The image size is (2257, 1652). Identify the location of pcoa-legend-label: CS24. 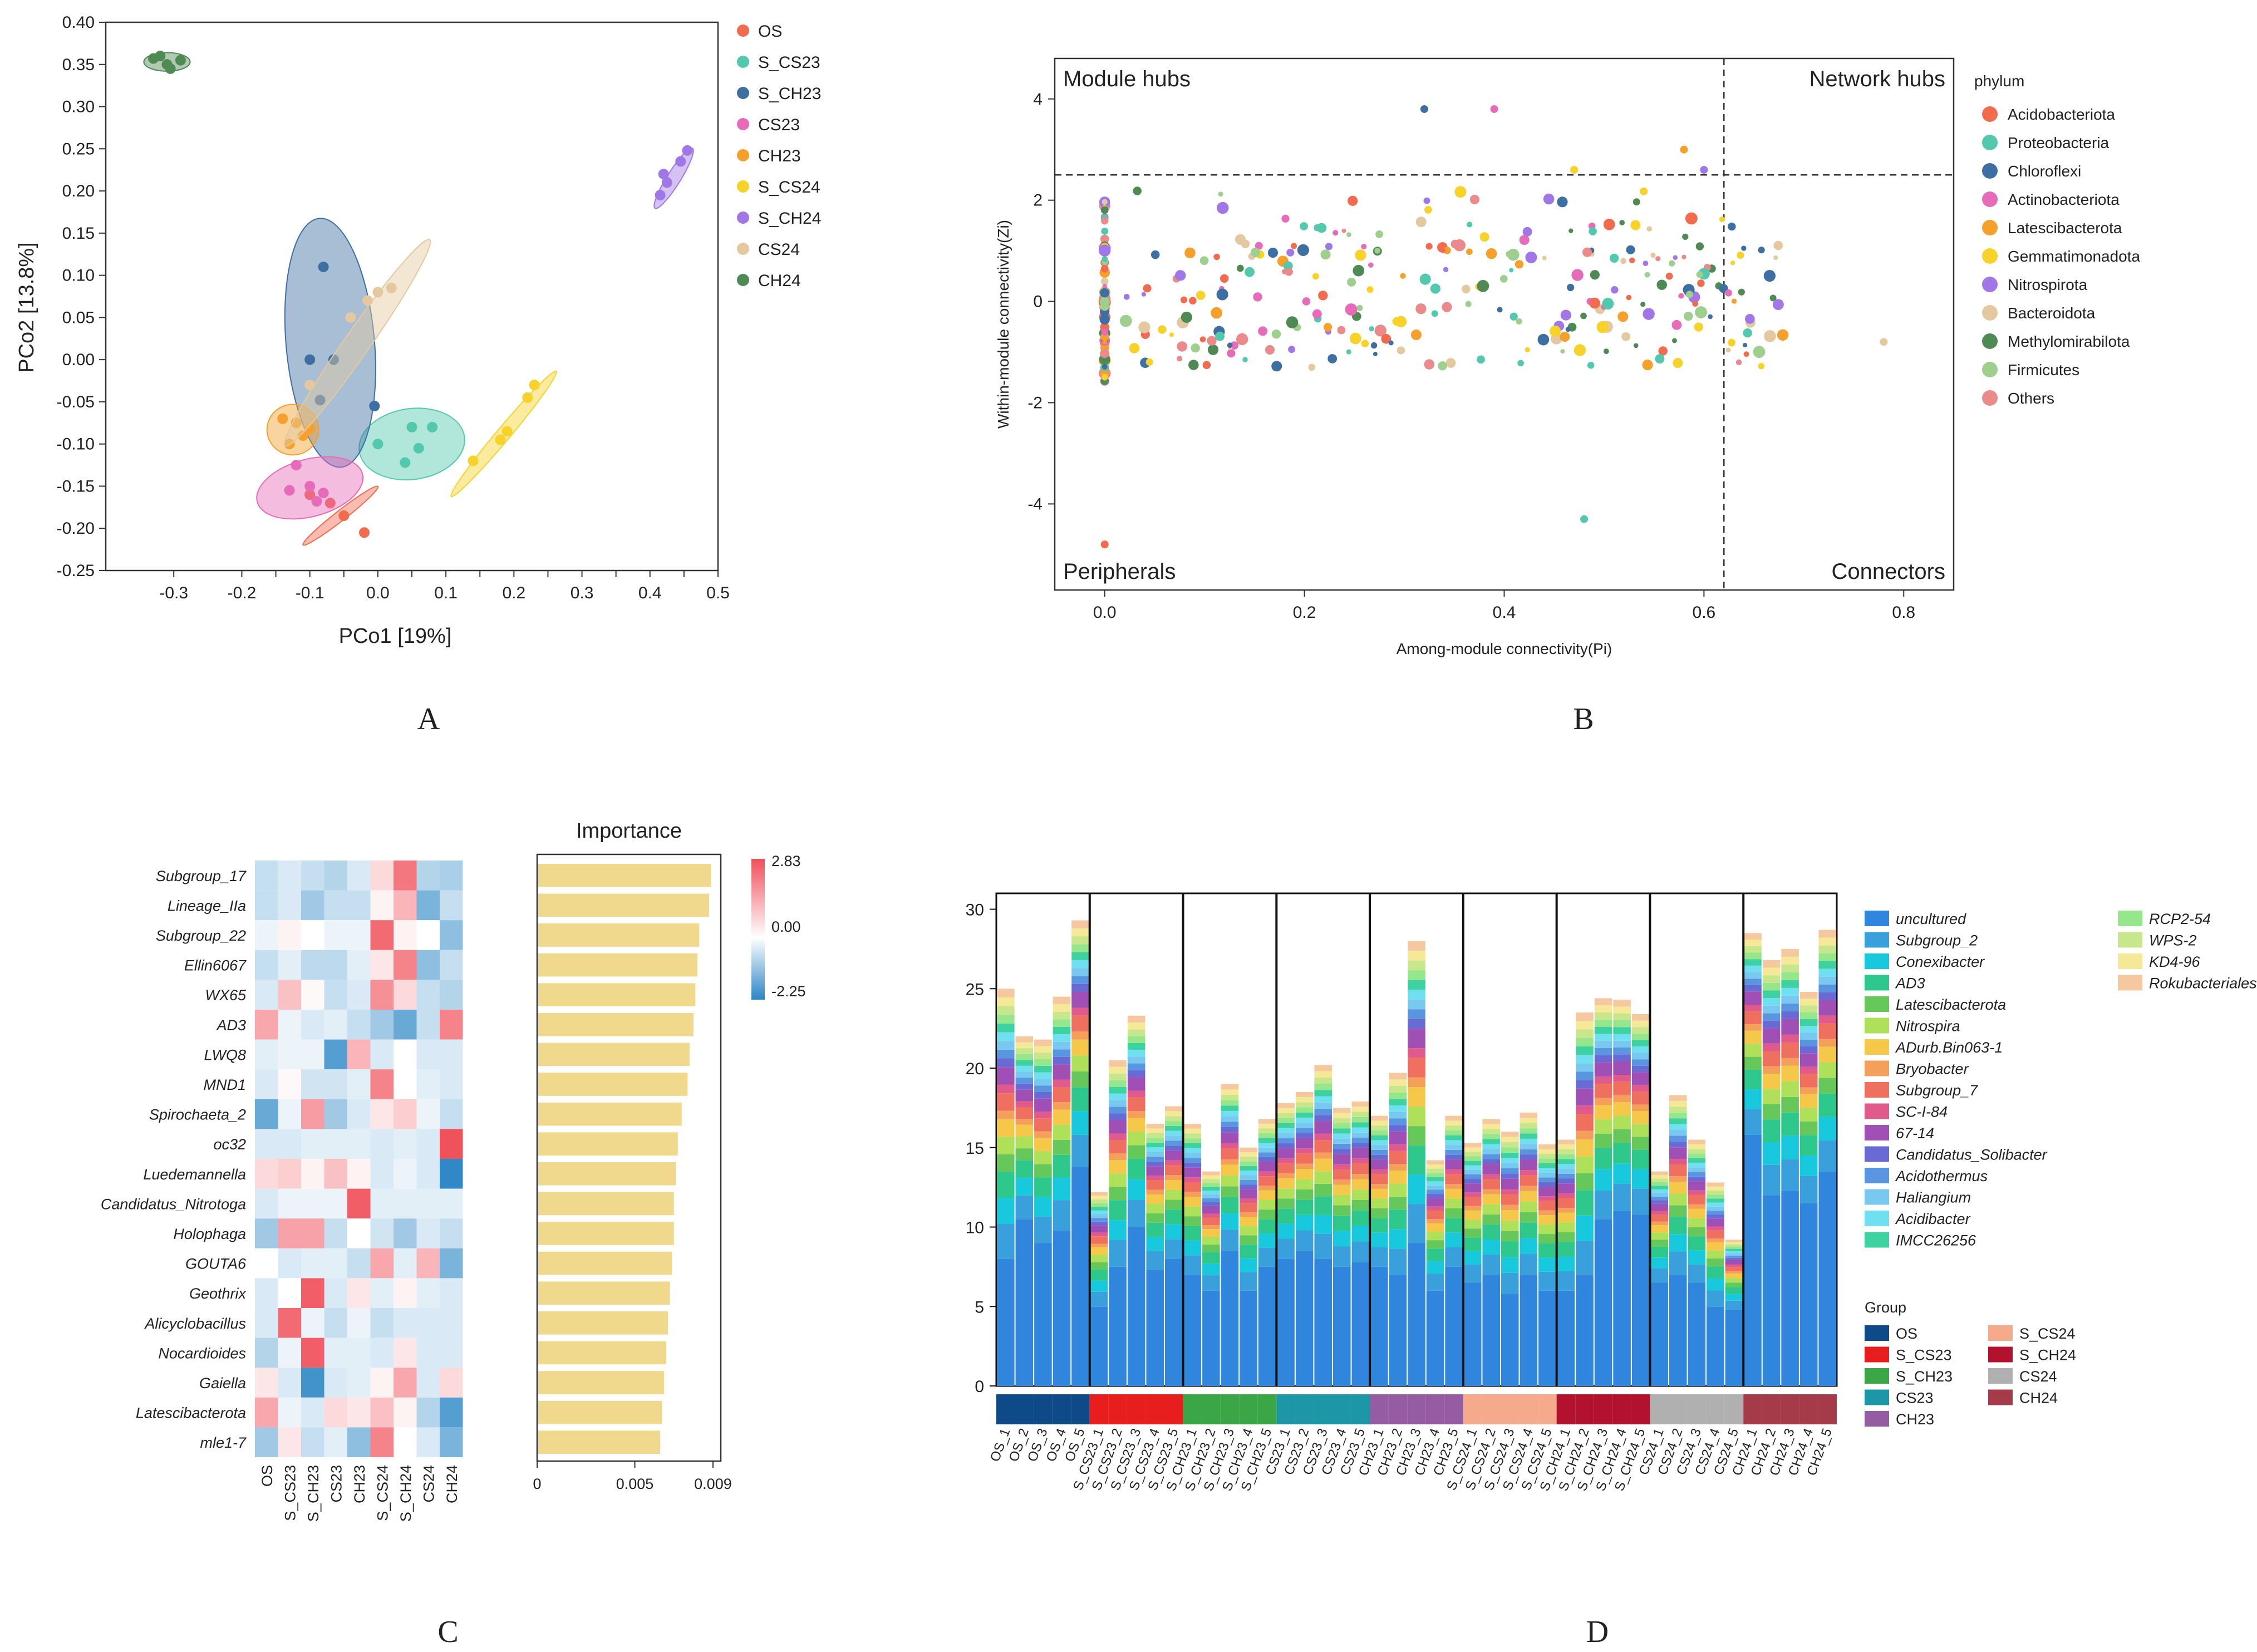
(779, 250).